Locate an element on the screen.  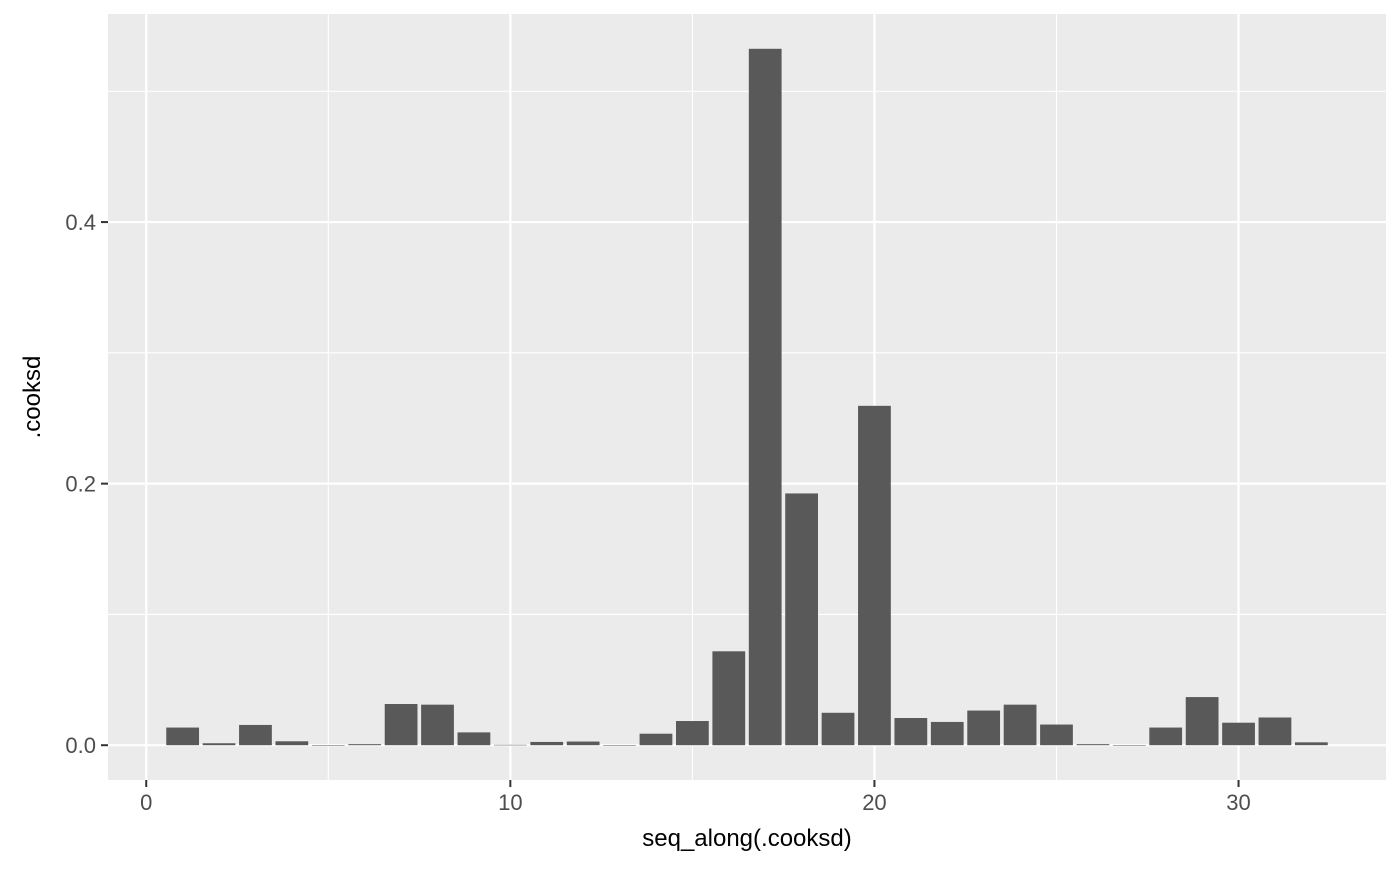
x-tick-label: 0 is located at coordinates (146, 802).